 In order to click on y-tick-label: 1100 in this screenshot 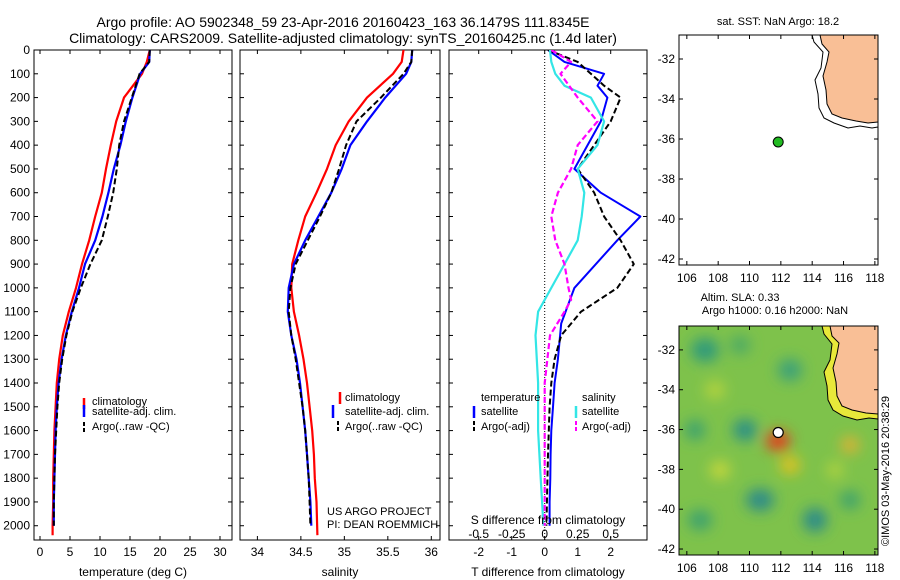, I will do `click(17, 312)`.